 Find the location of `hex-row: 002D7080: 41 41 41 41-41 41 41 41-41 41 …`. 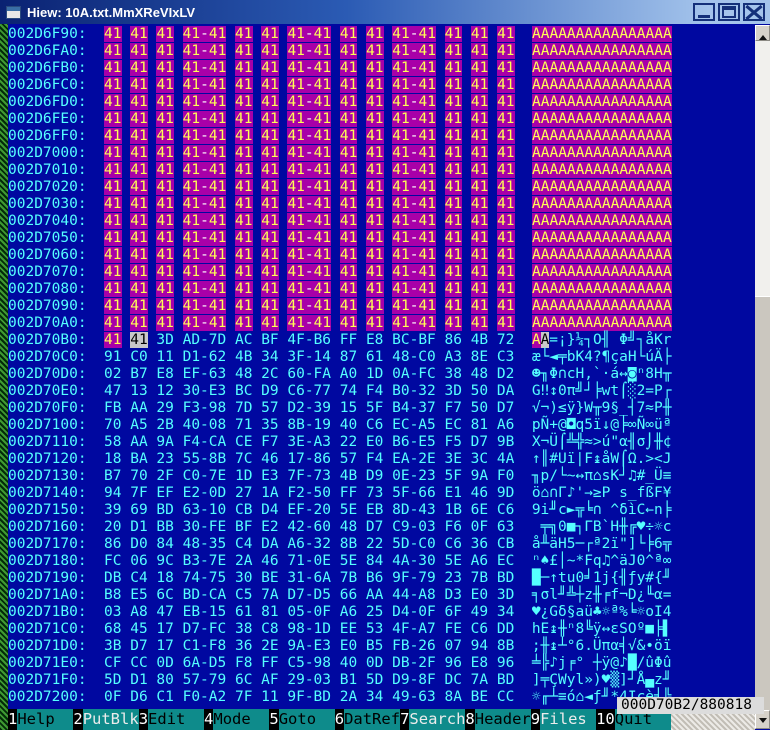

hex-row: 002D7080: 41 41 41 41-41 41 41 41-41 41 … is located at coordinates (381, 289).